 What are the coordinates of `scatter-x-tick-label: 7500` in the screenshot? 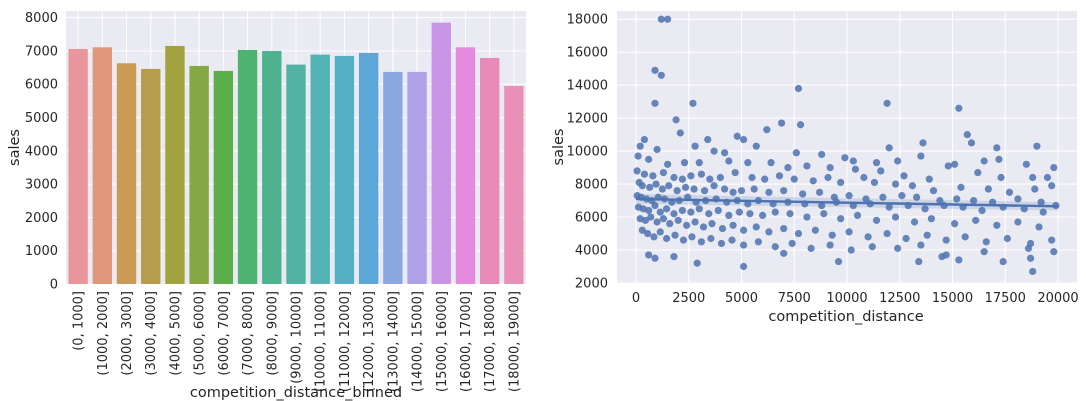 It's located at (794, 298).